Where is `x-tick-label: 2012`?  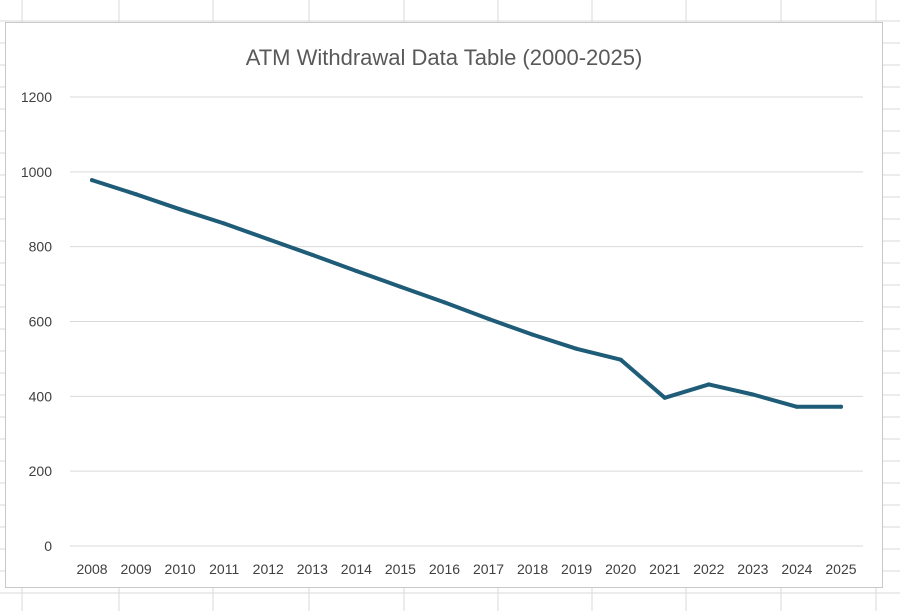
x-tick-label: 2012 is located at coordinates (268, 569).